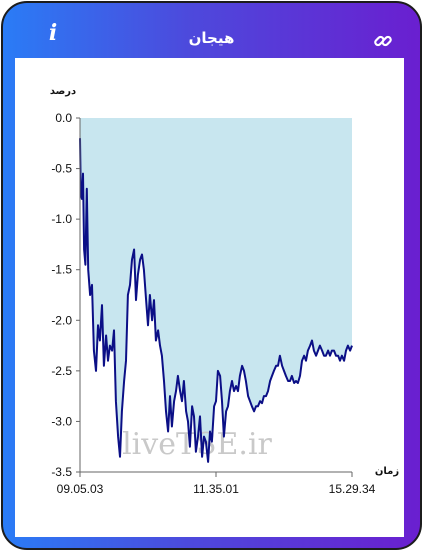 Image resolution: width=427 pixels, height=554 pixels. I want to click on y-tick-label: -3.5, so click(61, 472).